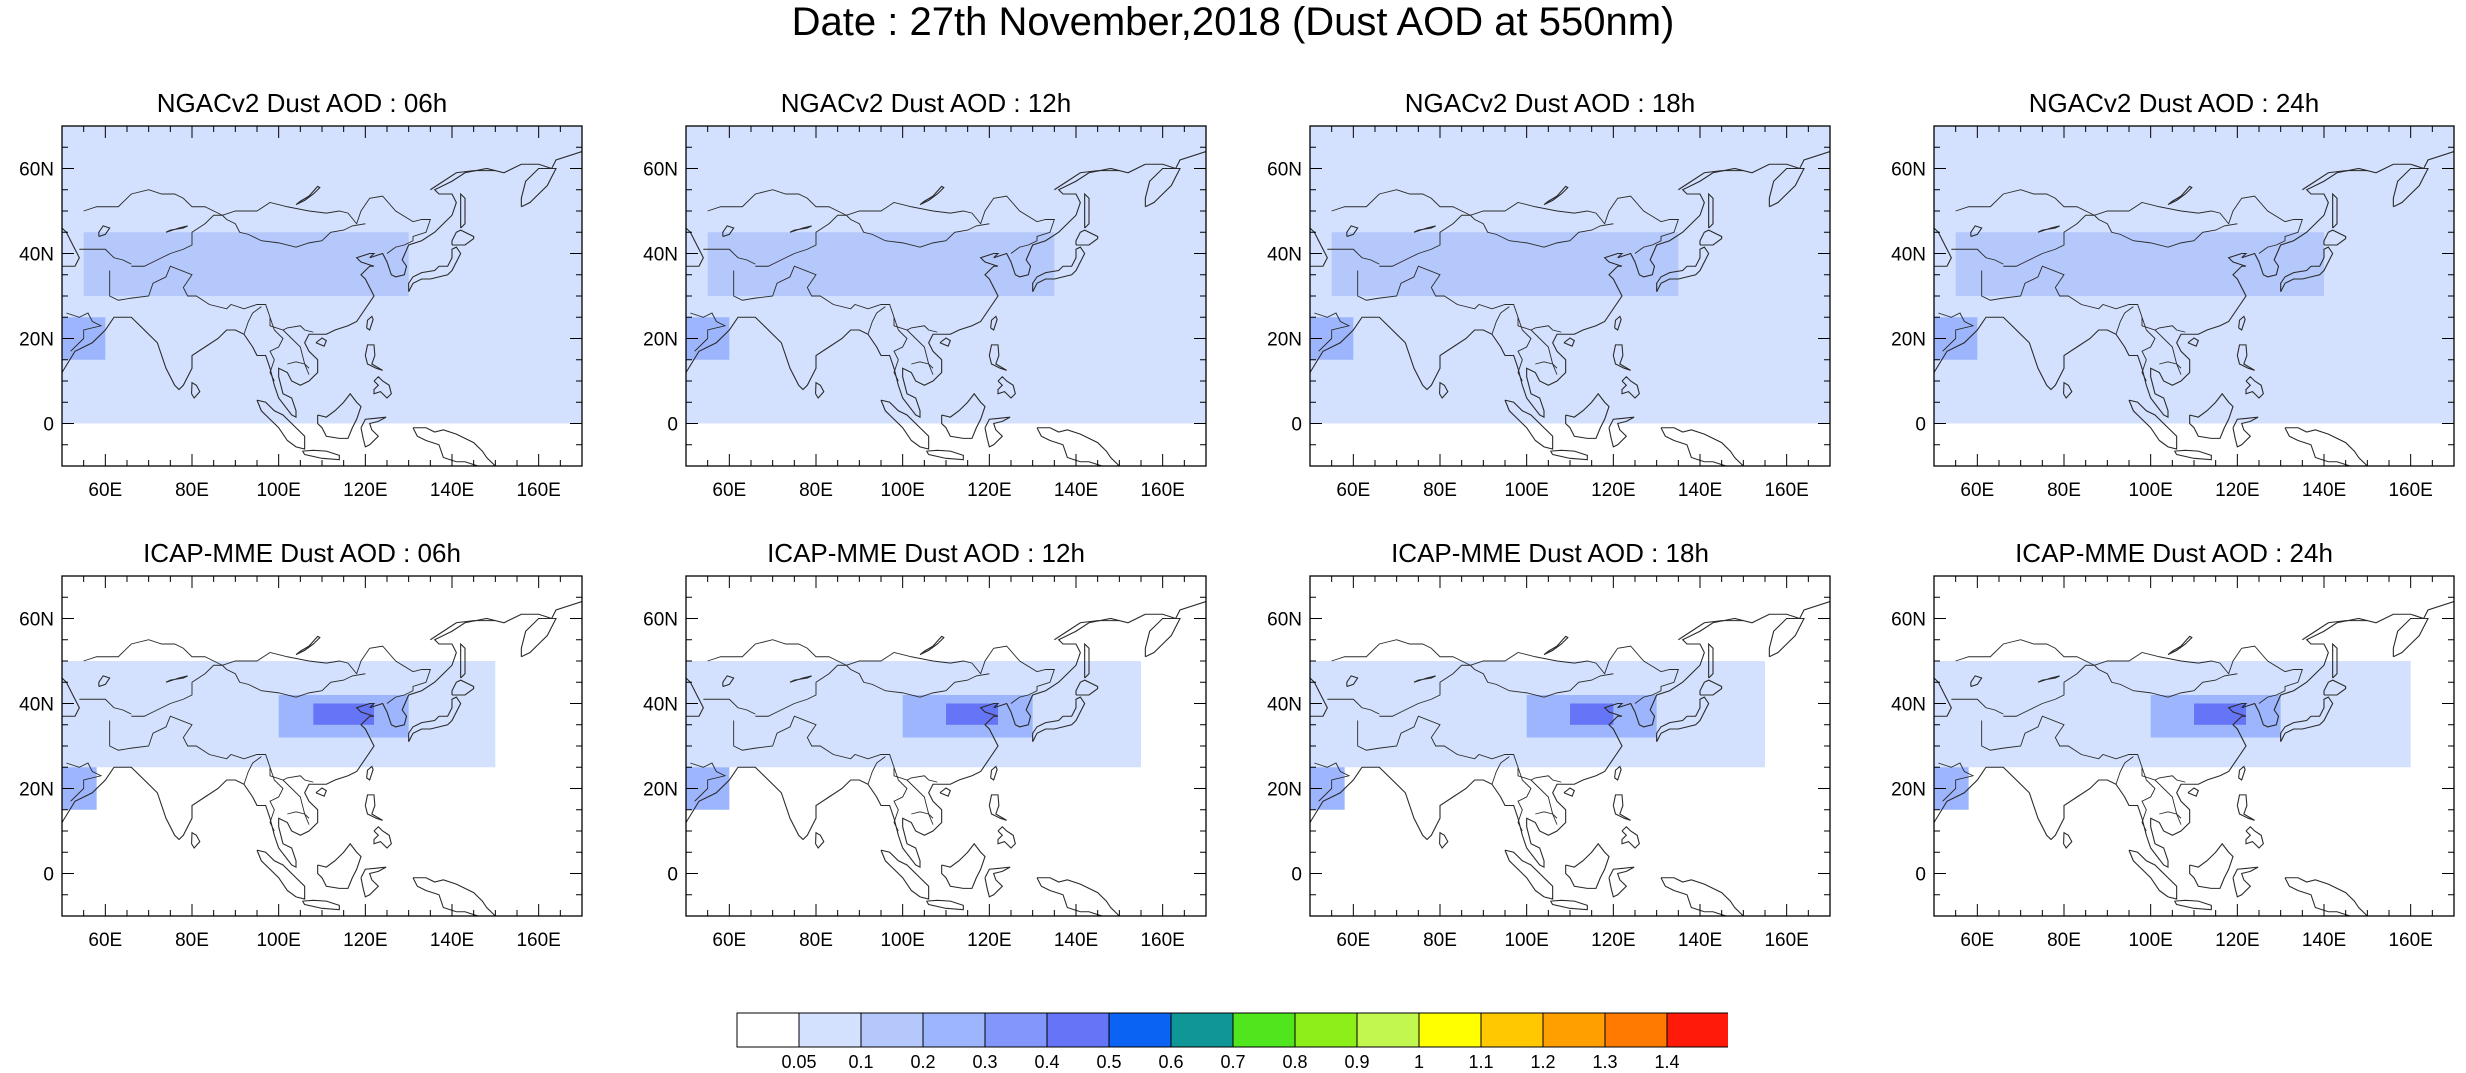  Describe the element at coordinates (105, 490) in the screenshot. I see `lon-tick-label: 60E` at that location.